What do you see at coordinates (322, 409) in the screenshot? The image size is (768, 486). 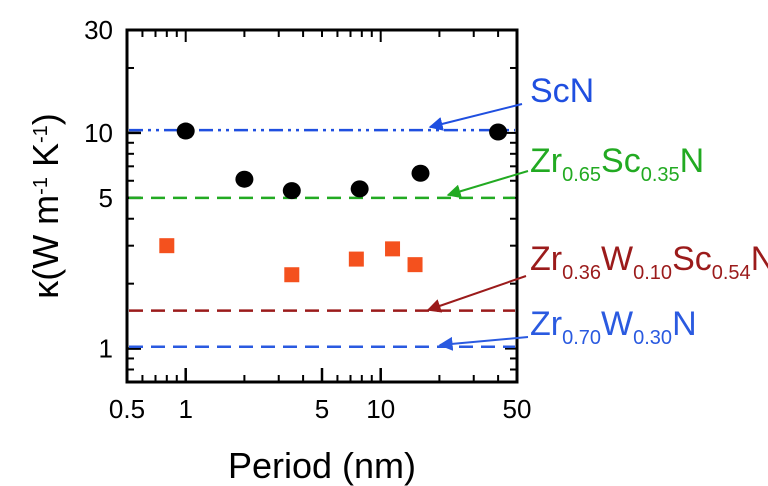 I see `x-tick-label: 5` at bounding box center [322, 409].